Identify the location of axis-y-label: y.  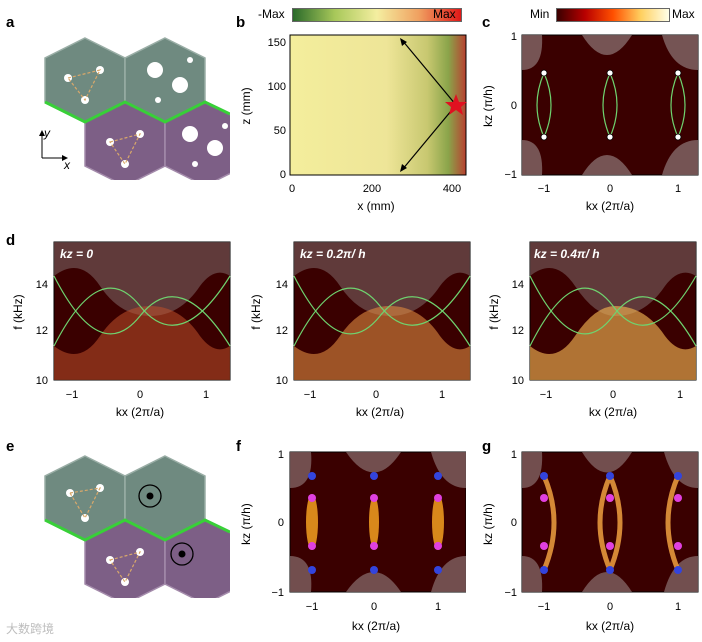
(47, 133).